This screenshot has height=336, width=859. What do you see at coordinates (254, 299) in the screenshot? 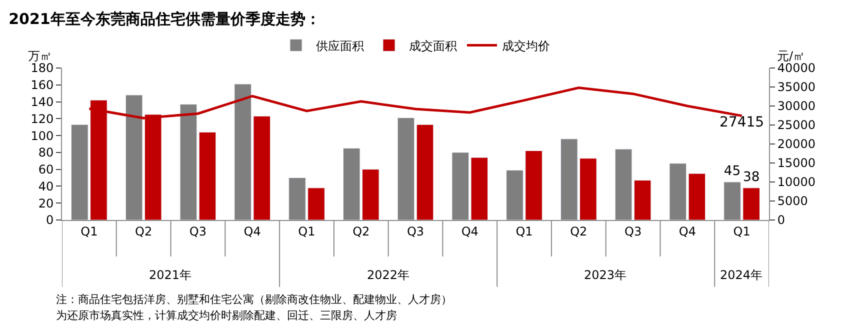
I see `text: 注：商品住宅包括洋房、别墅和住宅公寓（剔除商改住物业、配建物业、人才房）` at bounding box center [254, 299].